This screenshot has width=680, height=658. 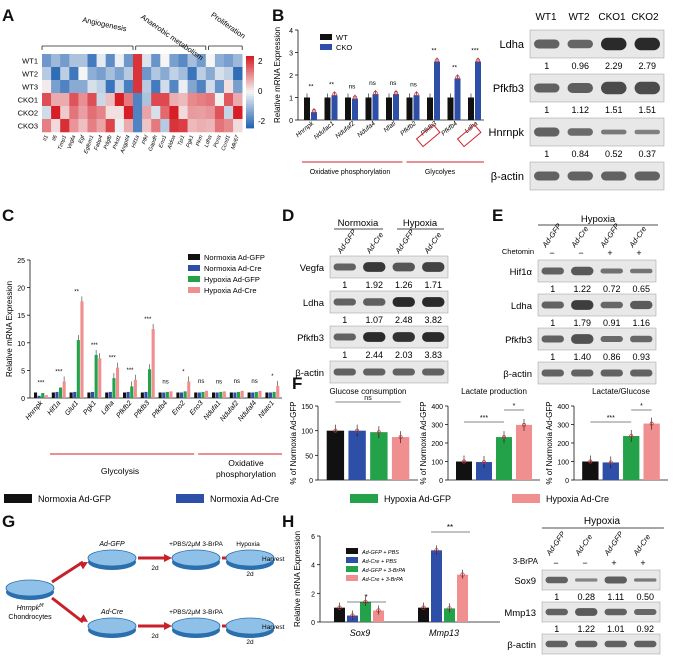 I want to click on heatmap-row-label: CKO2, so click(x=28, y=113).